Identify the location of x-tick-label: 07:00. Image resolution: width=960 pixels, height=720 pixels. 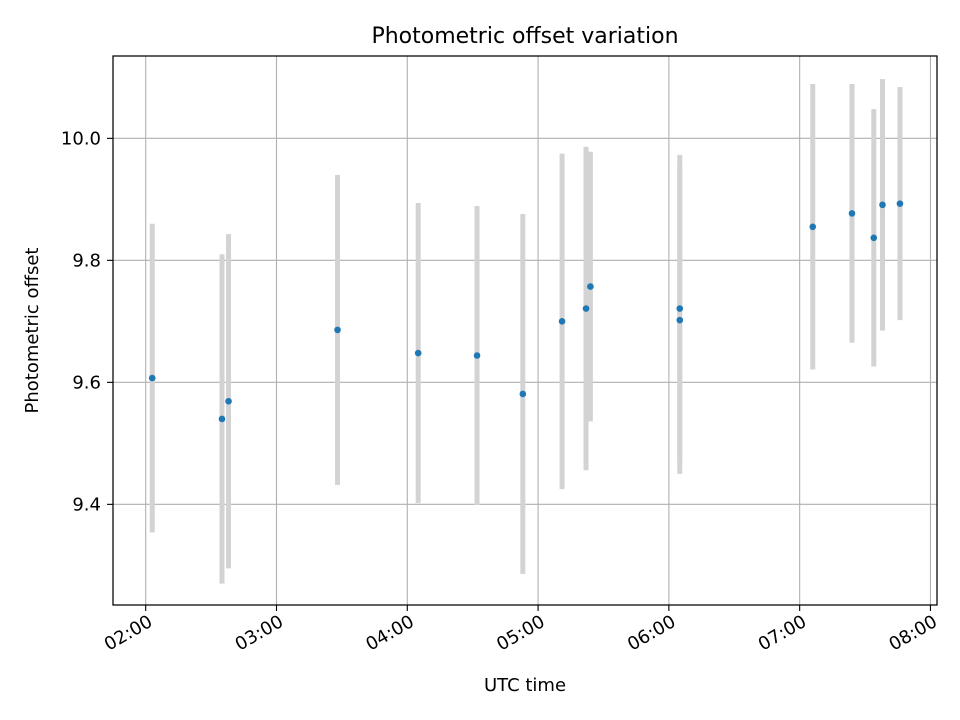
(782, 633).